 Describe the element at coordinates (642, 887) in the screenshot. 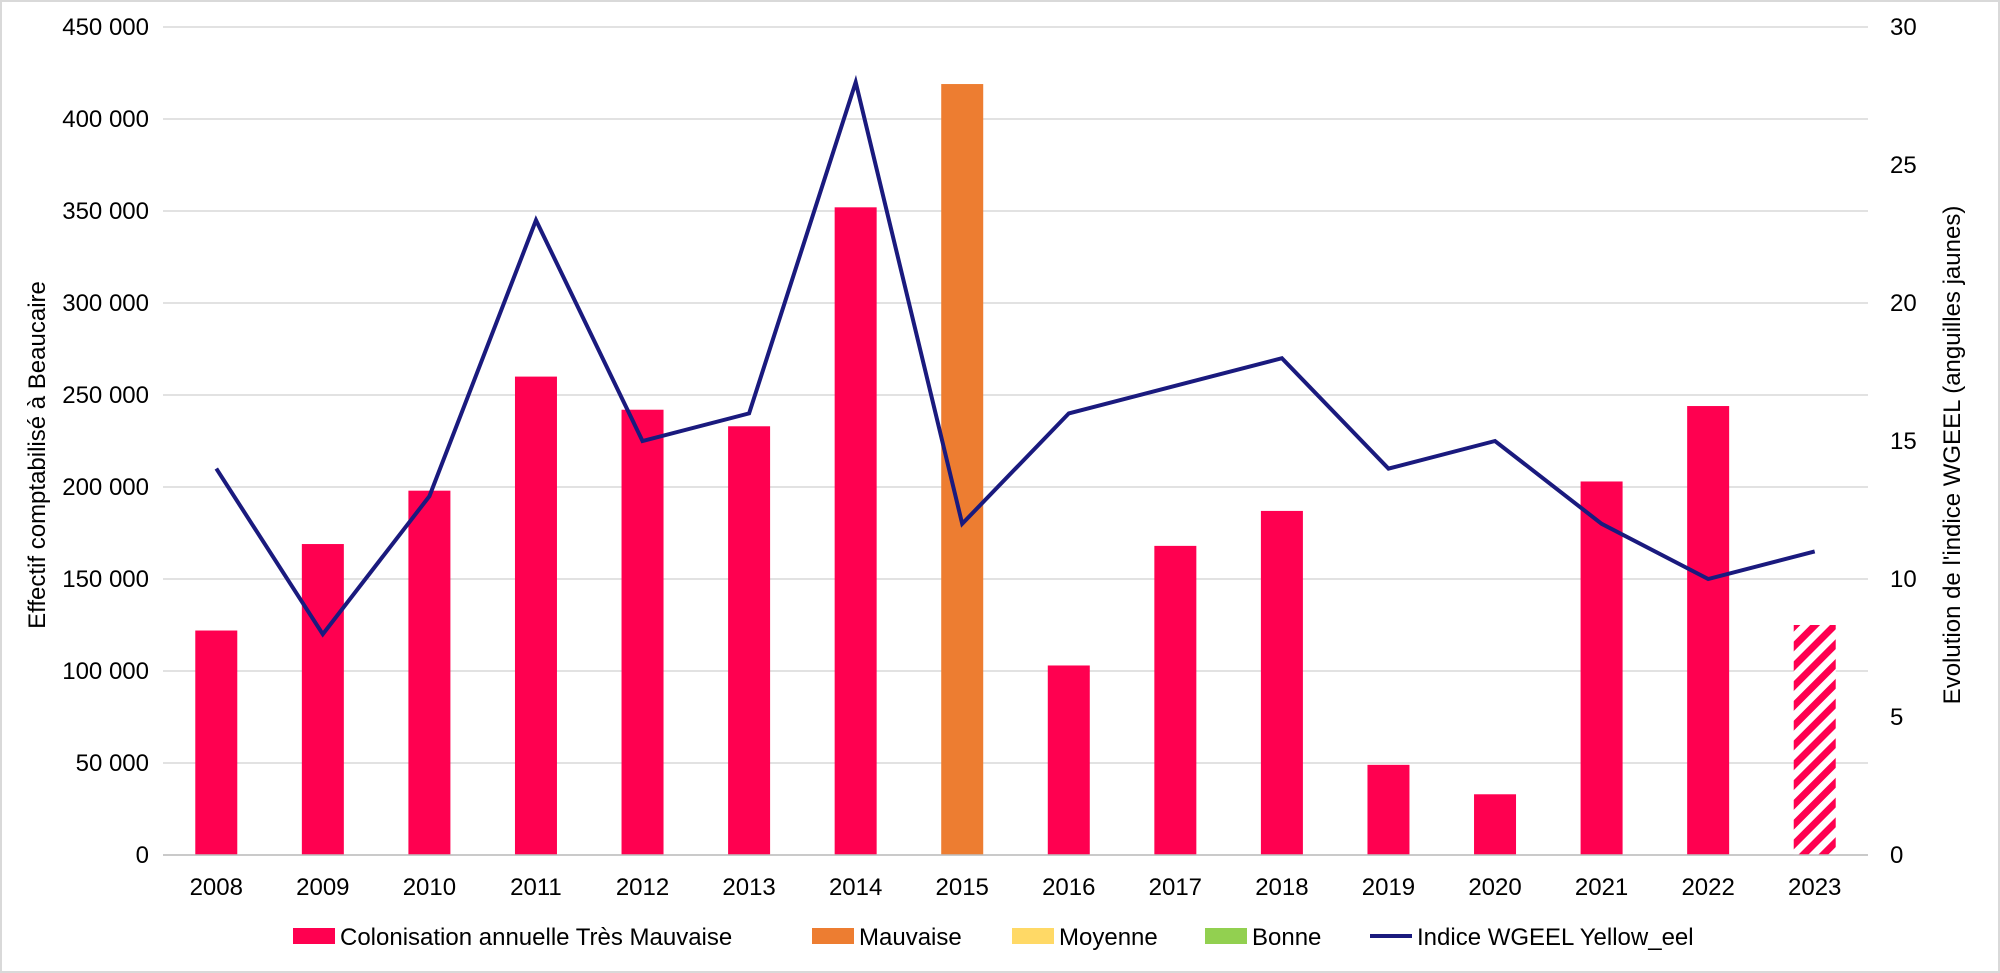

I see `x-tick-label: 2012` at that location.